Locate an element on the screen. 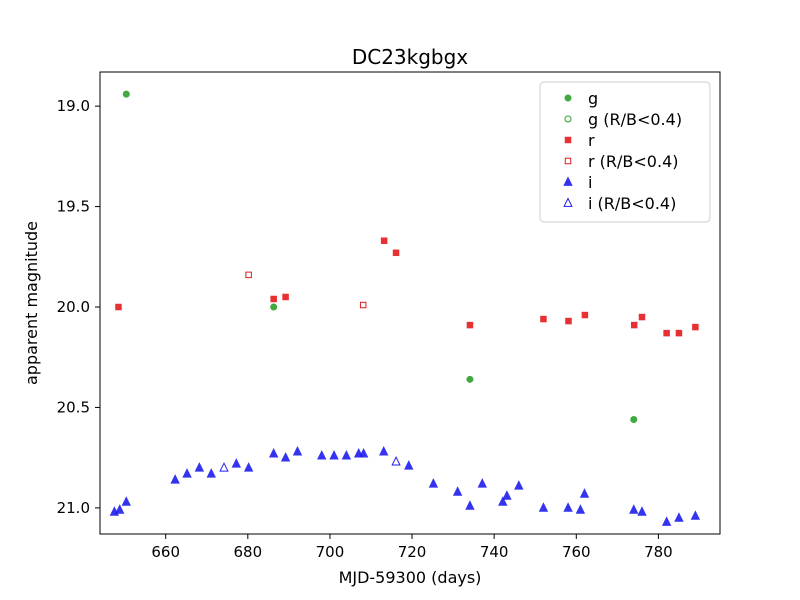  x-tick-label: 720 is located at coordinates (412, 552).